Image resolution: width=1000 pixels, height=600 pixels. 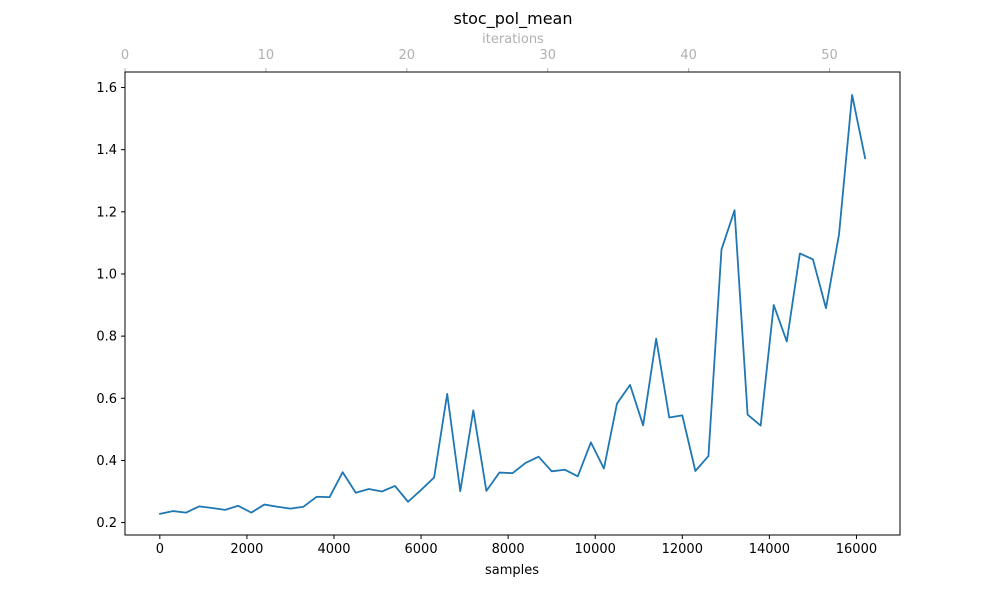 What do you see at coordinates (407, 55) in the screenshot?
I see `top-tick-label: 20` at bounding box center [407, 55].